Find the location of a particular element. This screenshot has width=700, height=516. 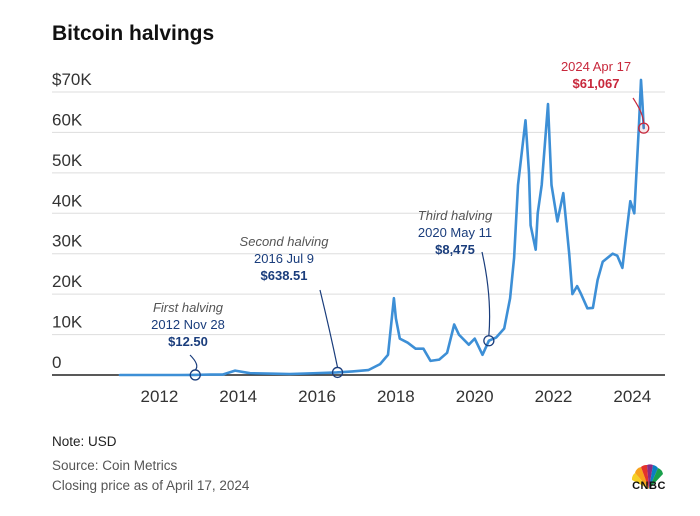

y-tick-label: 10K is located at coordinates (67, 322).